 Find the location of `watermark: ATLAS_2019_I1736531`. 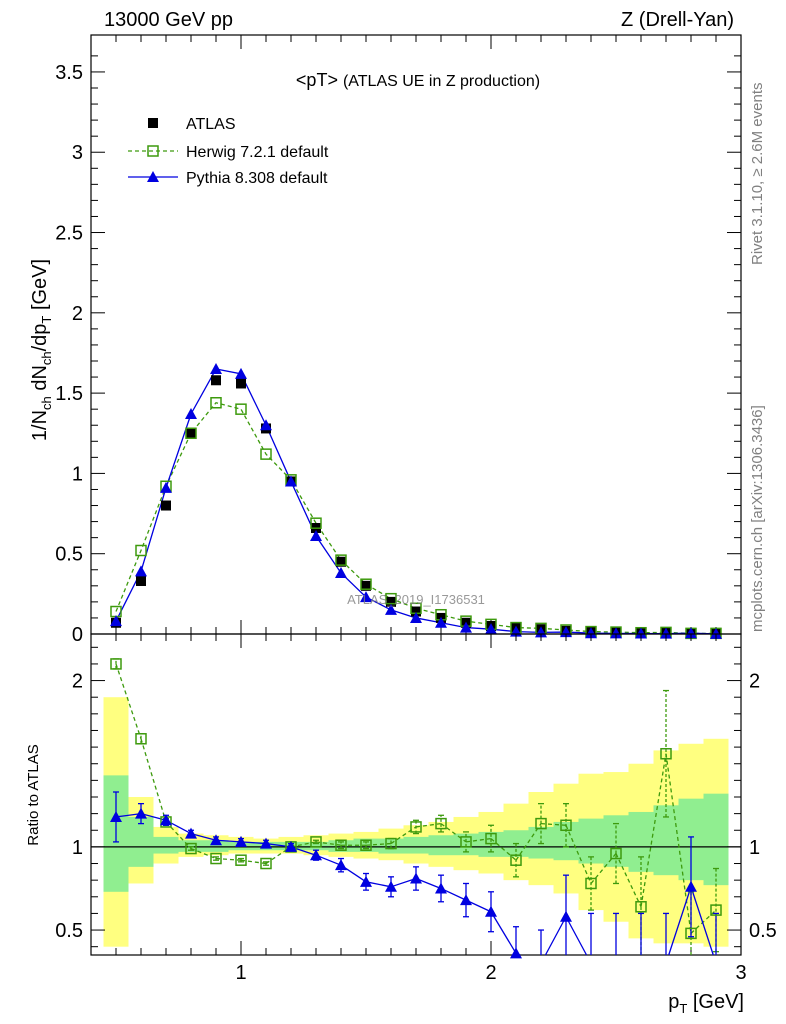

watermark: ATLAS_2019_I1736531 is located at coordinates (416, 599).